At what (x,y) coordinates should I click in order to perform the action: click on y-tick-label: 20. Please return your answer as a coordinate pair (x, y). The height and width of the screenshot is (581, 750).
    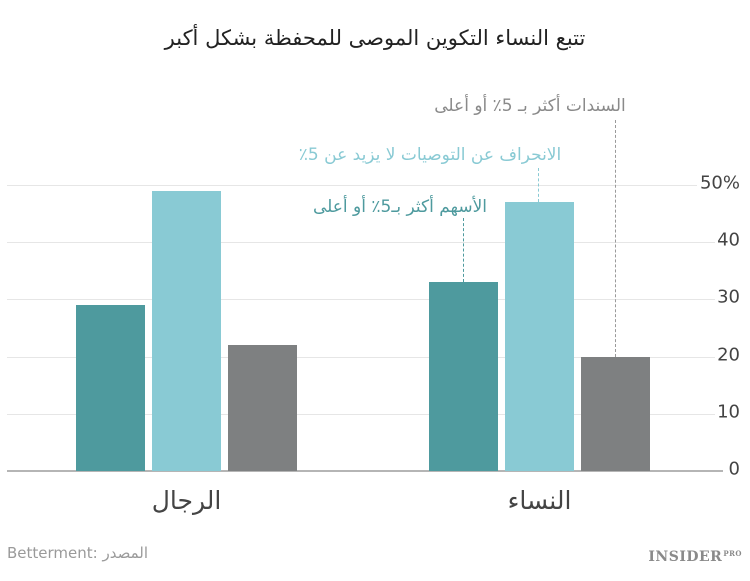
    Looking at the image, I should click on (728, 355).